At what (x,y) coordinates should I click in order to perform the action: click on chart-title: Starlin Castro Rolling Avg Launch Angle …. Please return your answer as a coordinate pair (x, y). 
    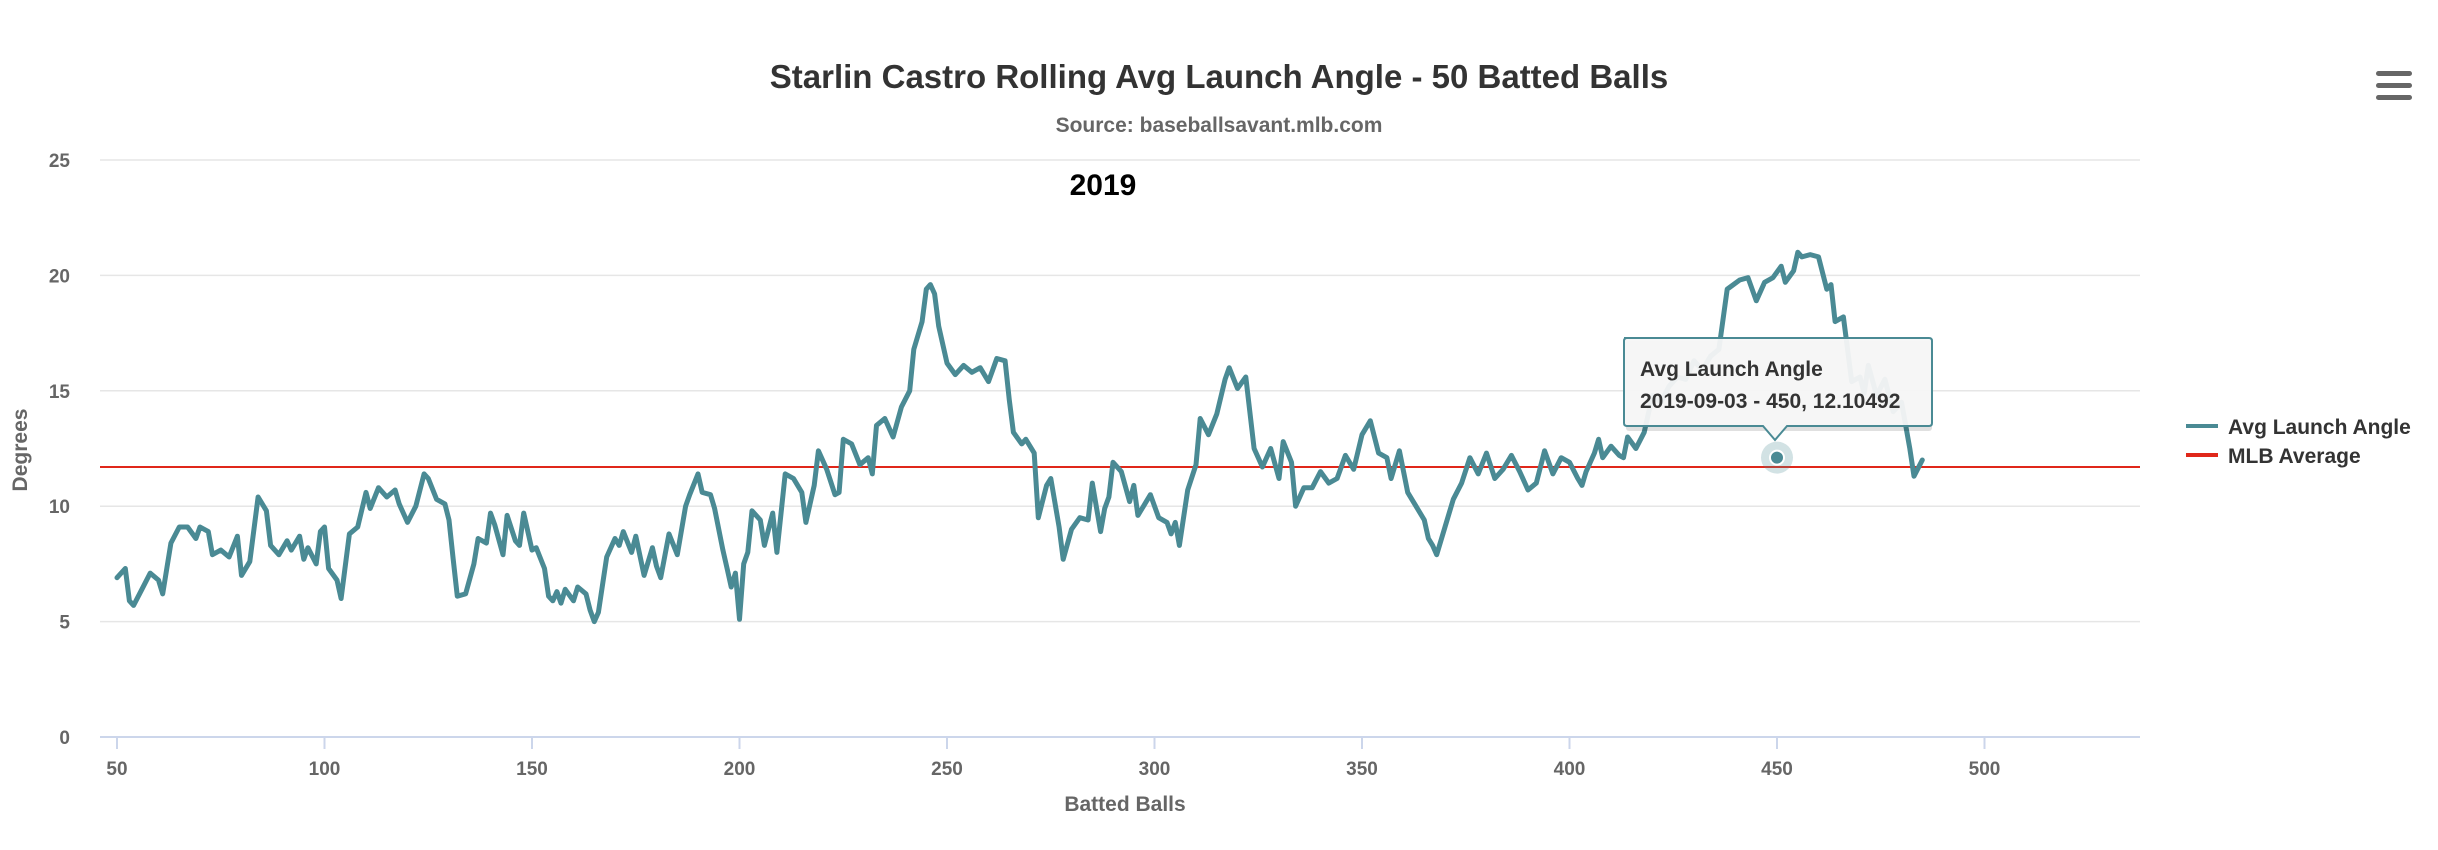
    Looking at the image, I should click on (1219, 76).